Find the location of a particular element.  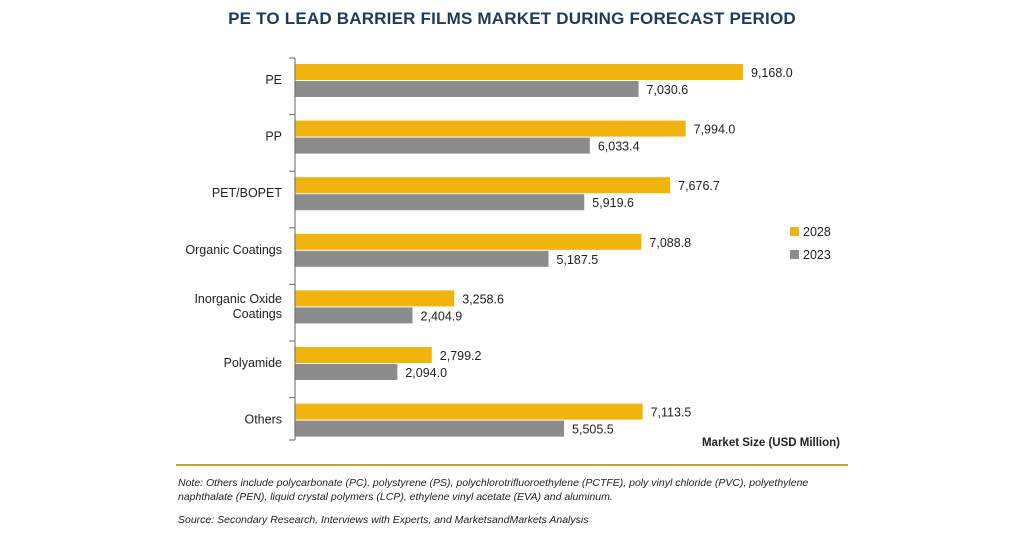

category-label: Polyamide is located at coordinates (253, 363).